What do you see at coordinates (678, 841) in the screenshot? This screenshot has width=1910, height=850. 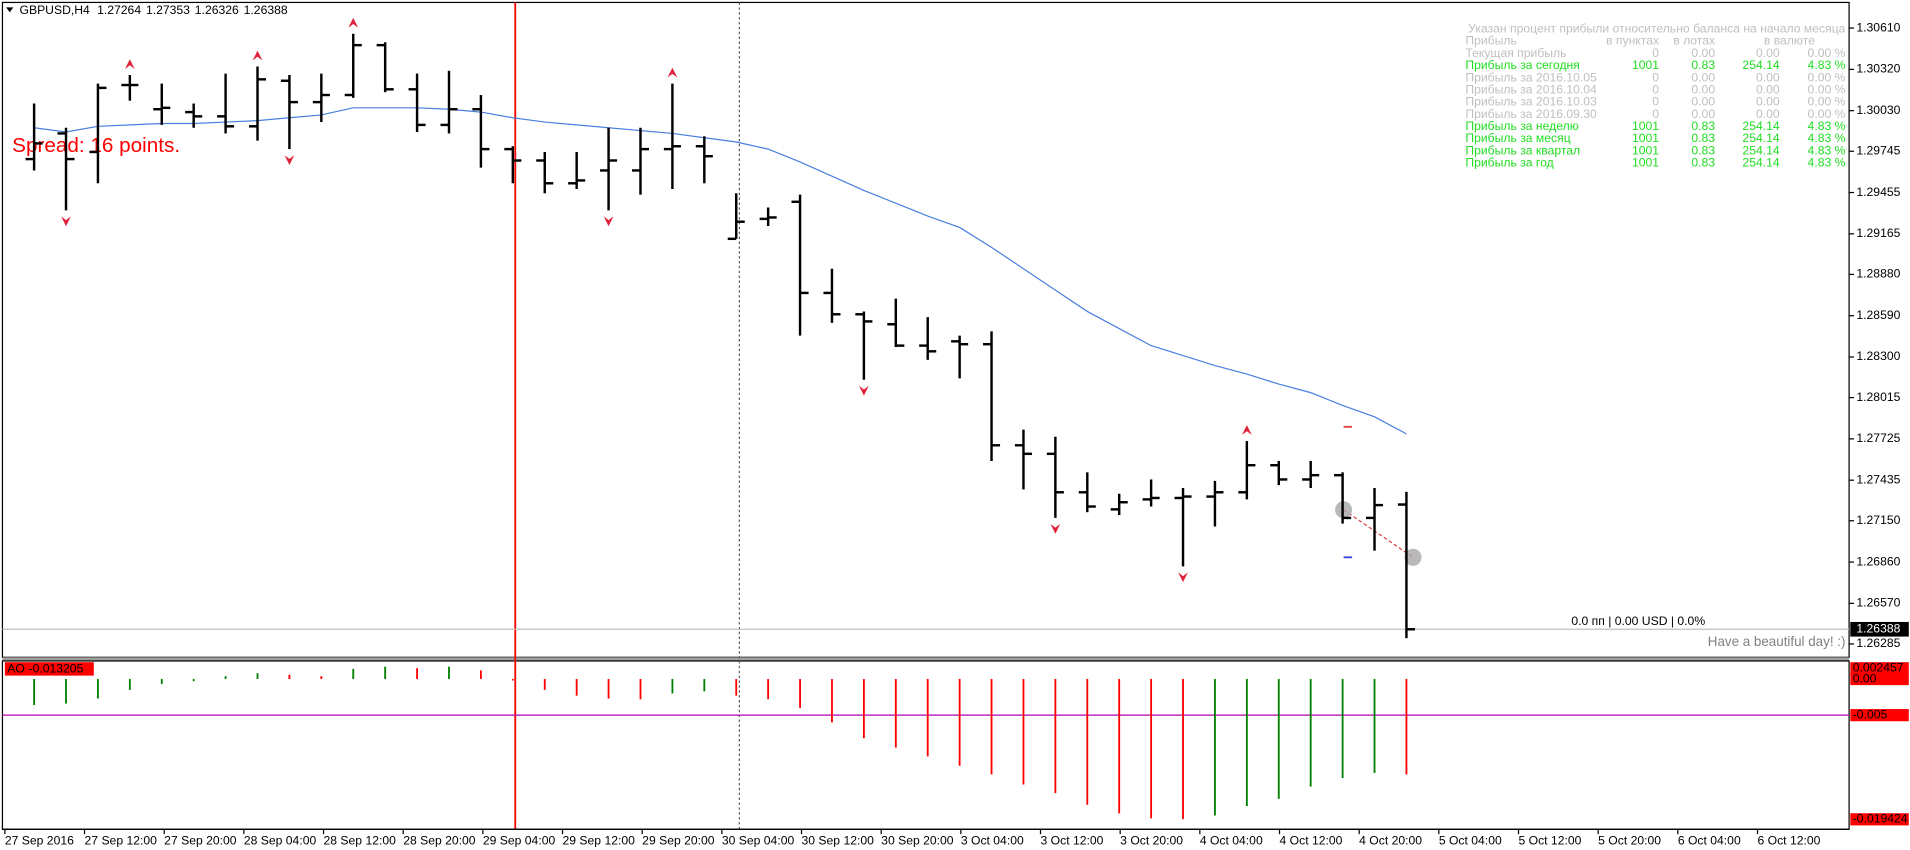 I see `x-tick-label: 29 Sep 20:00` at bounding box center [678, 841].